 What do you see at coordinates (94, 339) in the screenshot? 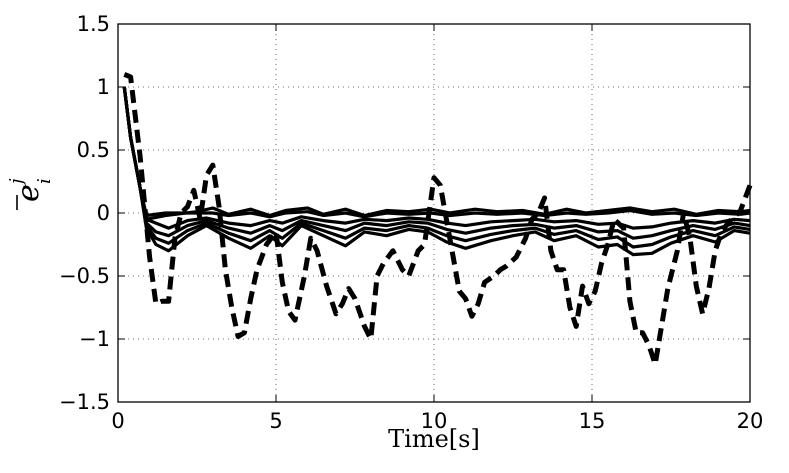
I see `y-tick-label: −1` at bounding box center [94, 339].